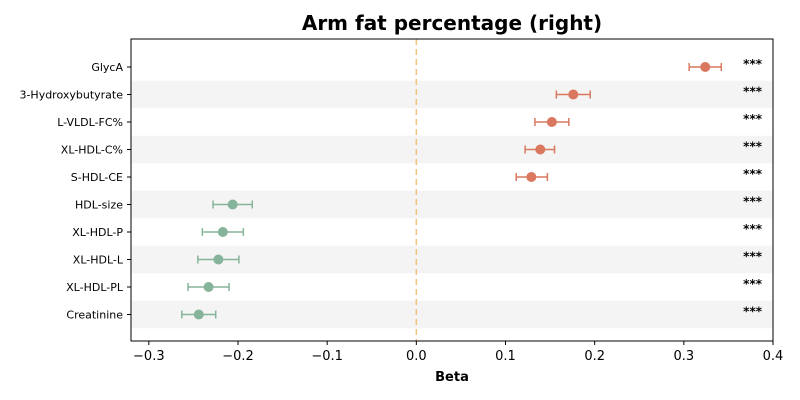 The width and height of the screenshot is (800, 400). I want to click on x-tick-label: −0.1, so click(327, 356).